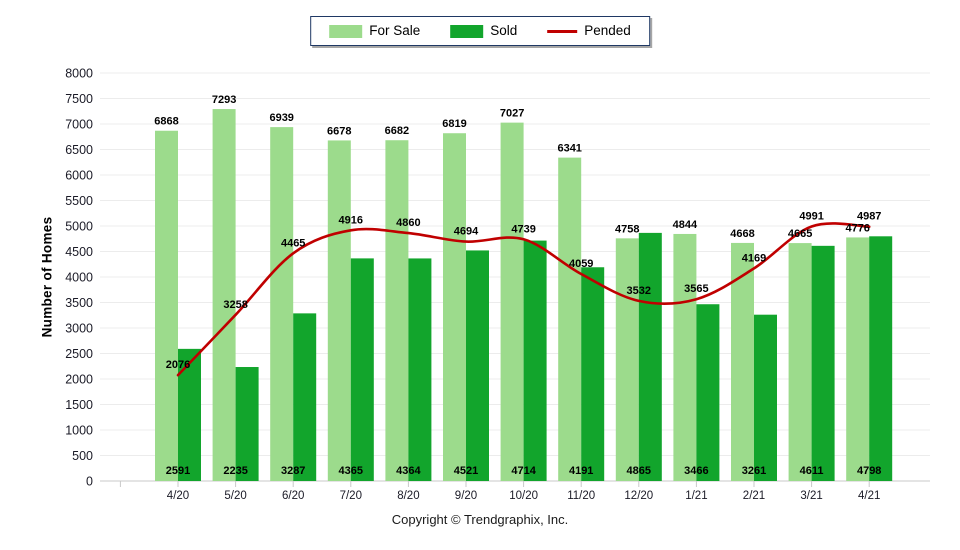  I want to click on pended-value-label: 3565, so click(696, 289).